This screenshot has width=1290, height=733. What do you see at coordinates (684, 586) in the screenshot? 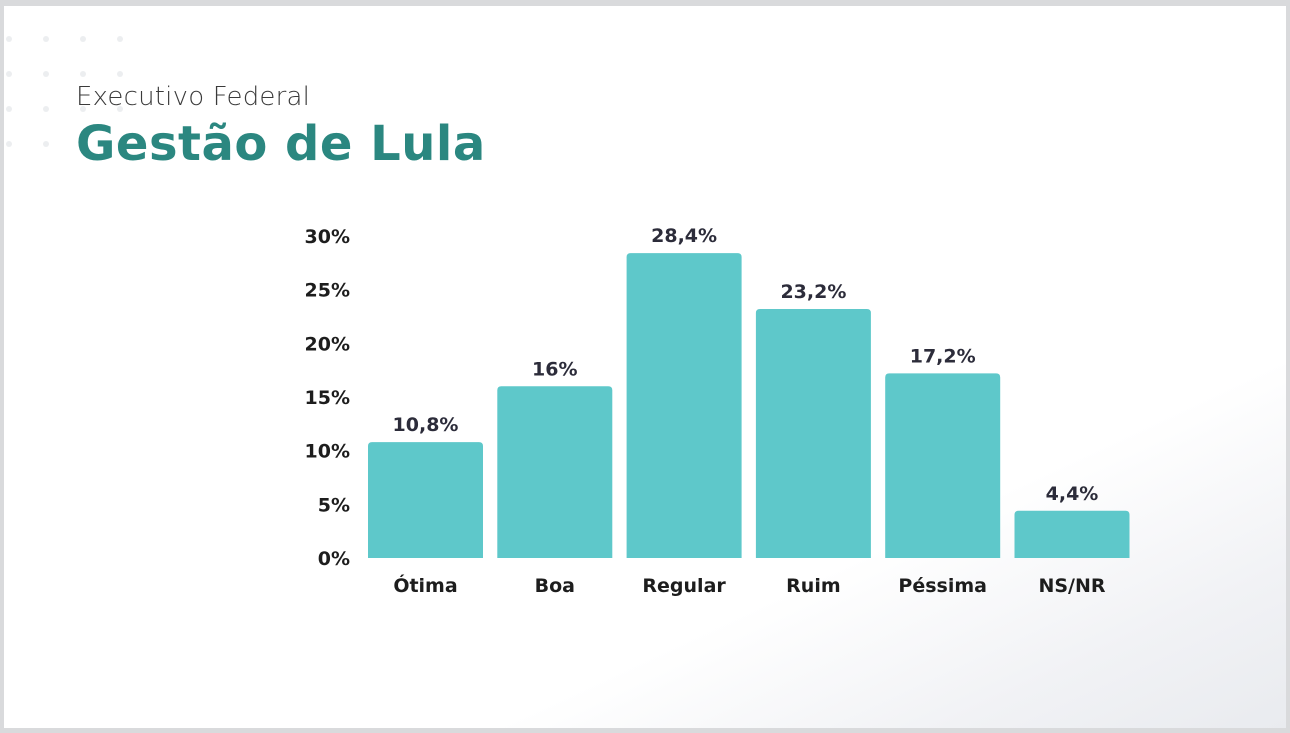
I see `x-tick-label: Regular` at bounding box center [684, 586].